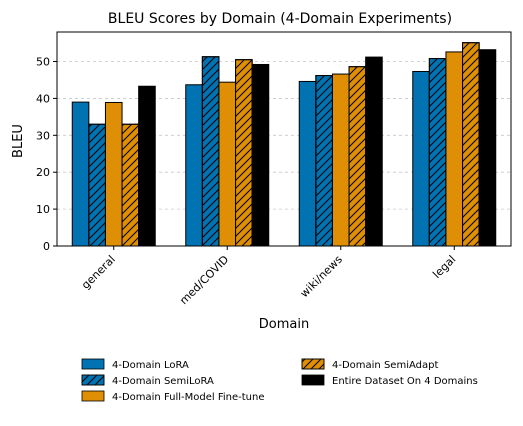 The width and height of the screenshot is (523, 426). I want to click on legend-label: 4-Domain SemiAdapt, so click(385, 365).